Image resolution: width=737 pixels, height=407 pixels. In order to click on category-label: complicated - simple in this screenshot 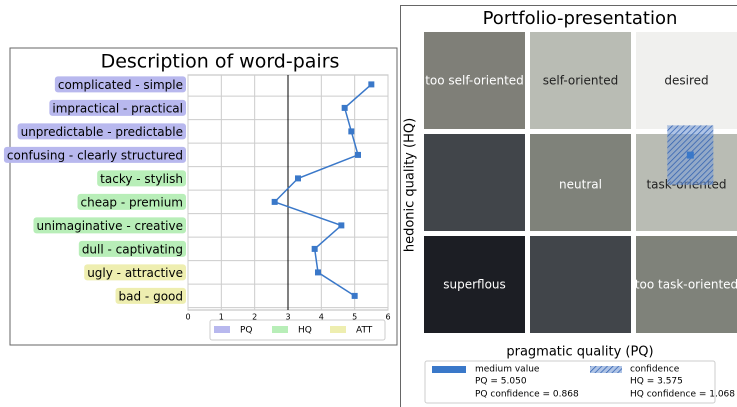, I will do `click(120, 85)`.